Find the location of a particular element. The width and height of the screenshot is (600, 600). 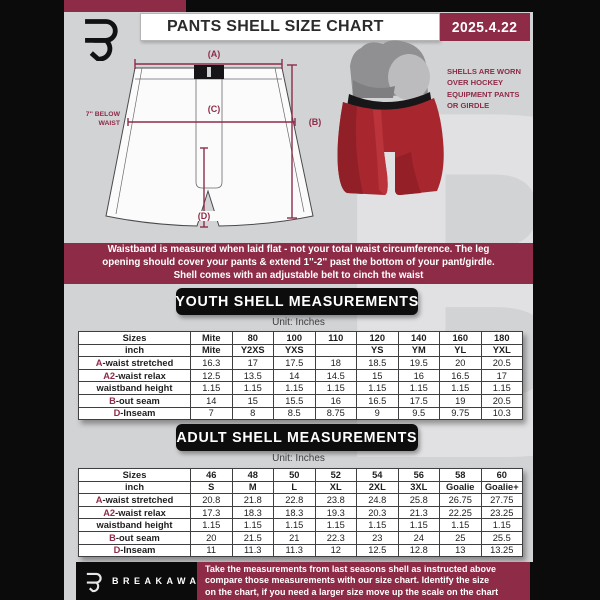

measure-cell: 13 is located at coordinates (460, 550).